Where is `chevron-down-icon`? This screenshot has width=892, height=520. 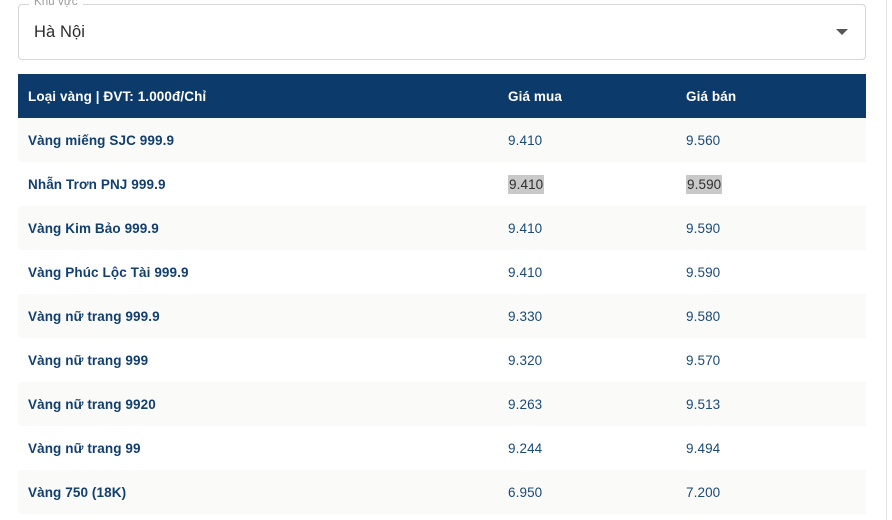
chevron-down-icon is located at coordinates (842, 32).